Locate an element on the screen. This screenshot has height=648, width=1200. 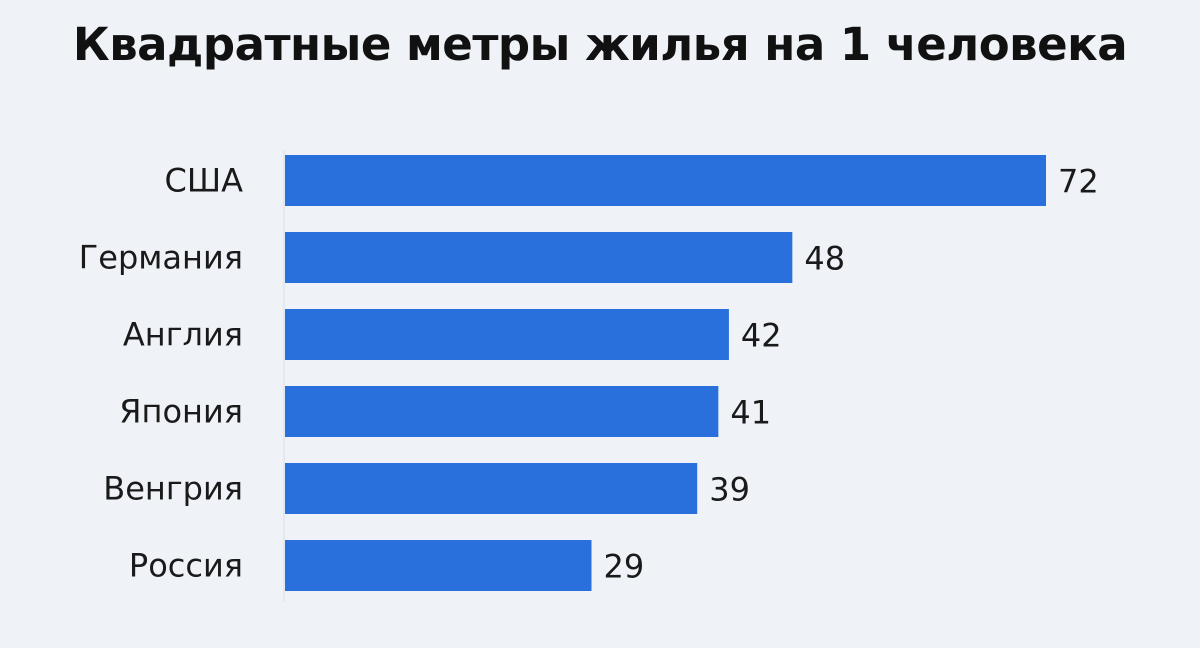
category-label-1: Германия is located at coordinates (161, 258).